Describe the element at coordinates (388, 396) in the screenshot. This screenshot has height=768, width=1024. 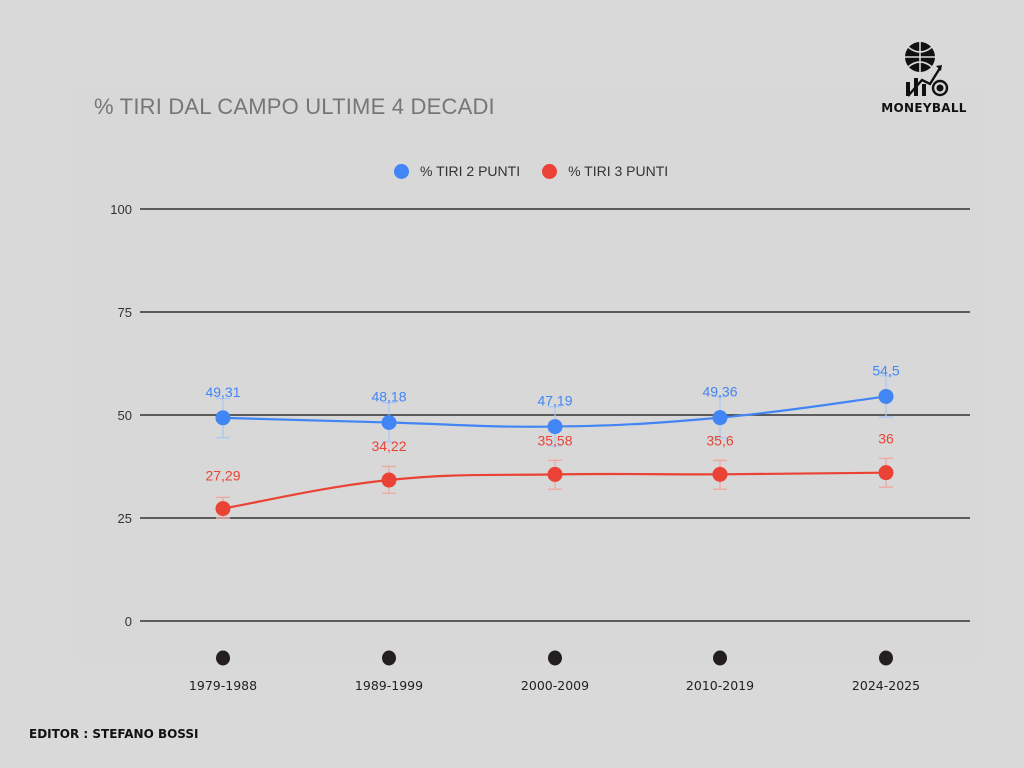
I see `data-label-2-punti: 48,18` at that location.